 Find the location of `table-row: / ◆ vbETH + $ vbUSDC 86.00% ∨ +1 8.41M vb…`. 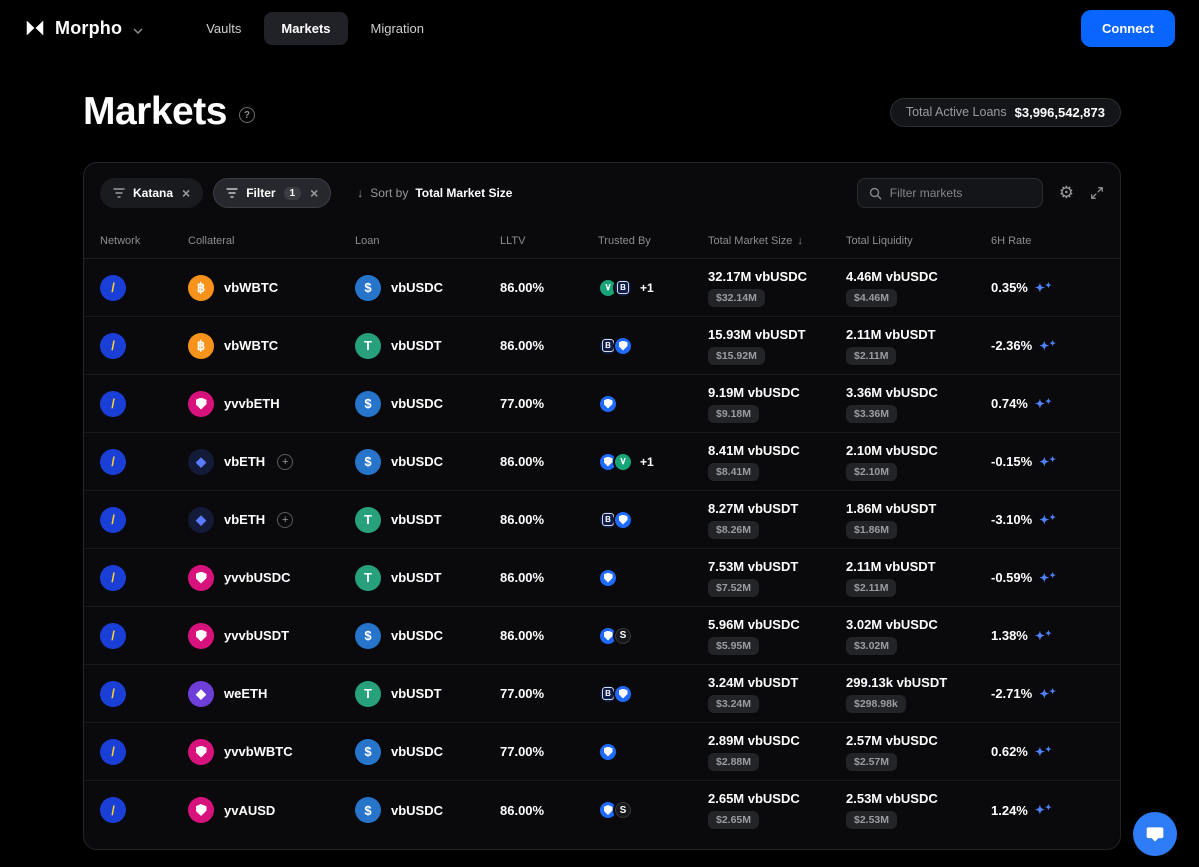

table-row: / ◆ vbETH + $ vbUSDC 86.00% ∨ +1 8.41M vb… is located at coordinates (602, 462).